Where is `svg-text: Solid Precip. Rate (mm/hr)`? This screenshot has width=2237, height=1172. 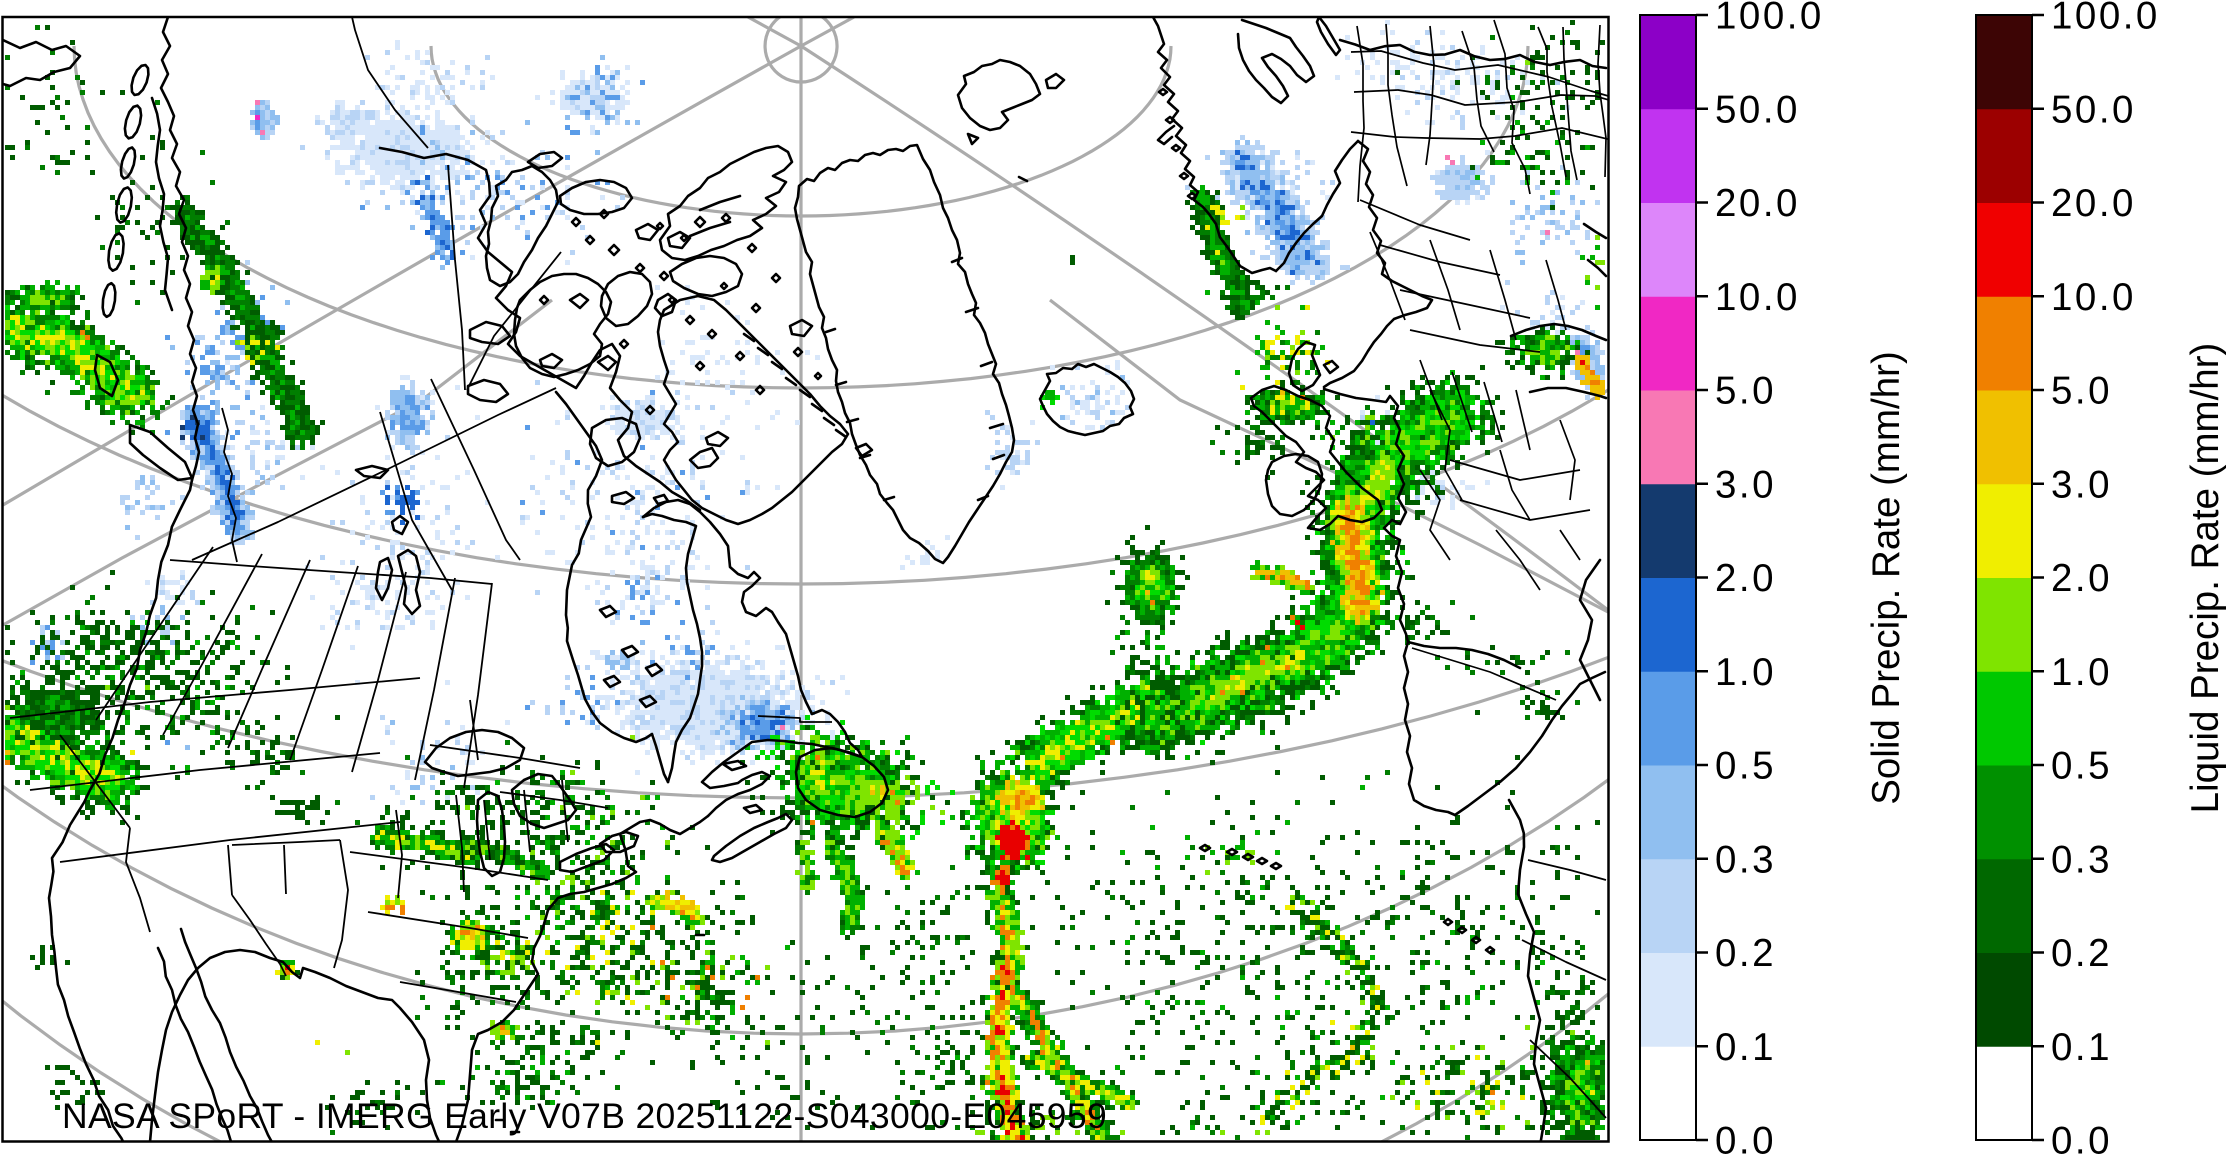 svg-text: Solid Precip. Rate (mm/hr) is located at coordinates (1886, 578).